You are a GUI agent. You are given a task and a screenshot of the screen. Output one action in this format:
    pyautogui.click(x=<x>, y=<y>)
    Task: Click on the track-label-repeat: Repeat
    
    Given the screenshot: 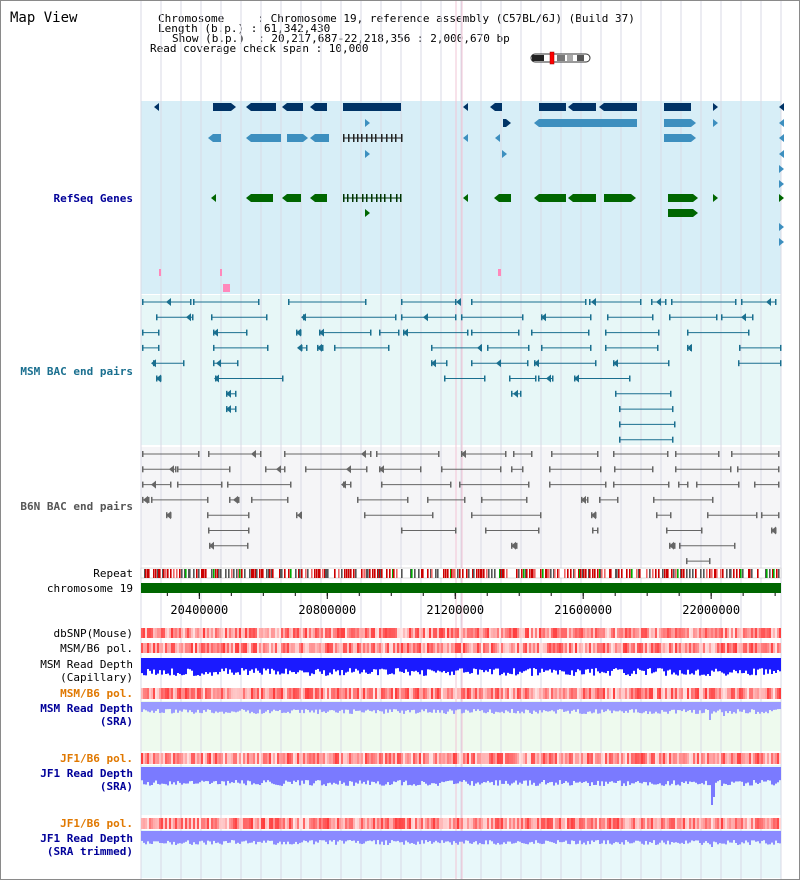 What is the action you would take?
    pyautogui.click(x=113, y=573)
    